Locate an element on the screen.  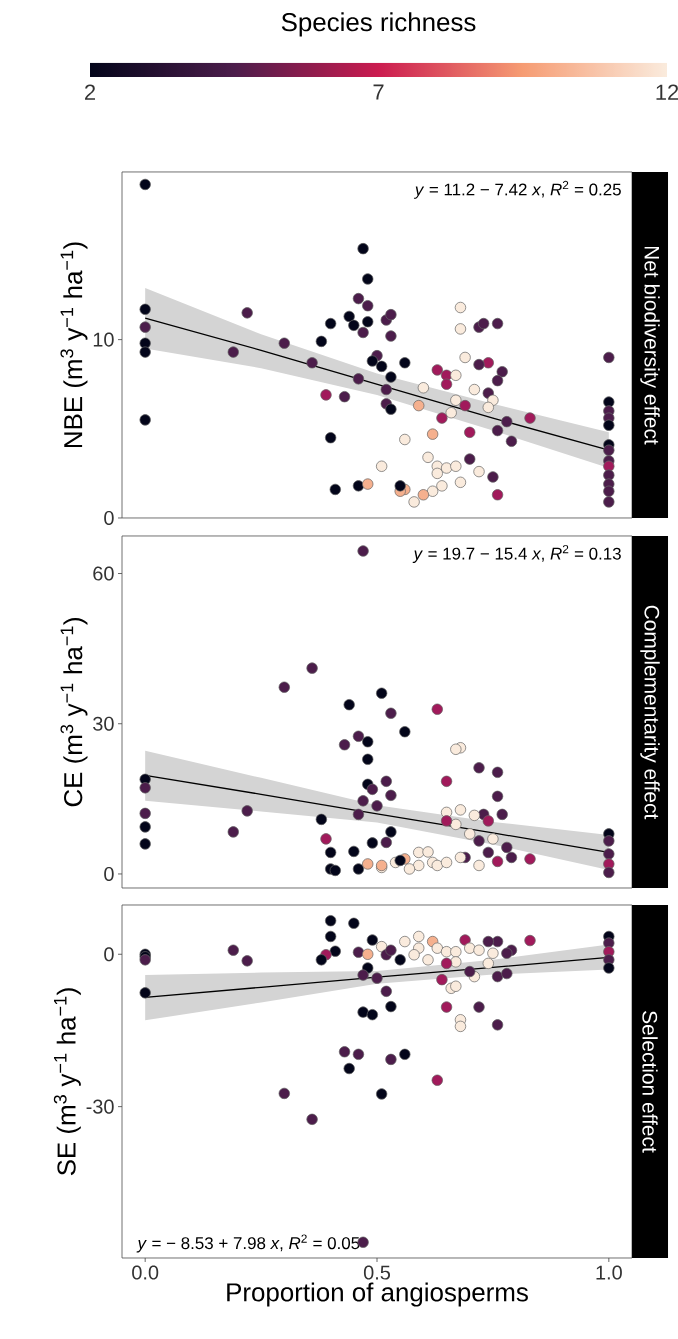
annotation: y = 19.7 − 15.4 x, R$^{2}$ = 0.13 is located at coordinates (516, 554).